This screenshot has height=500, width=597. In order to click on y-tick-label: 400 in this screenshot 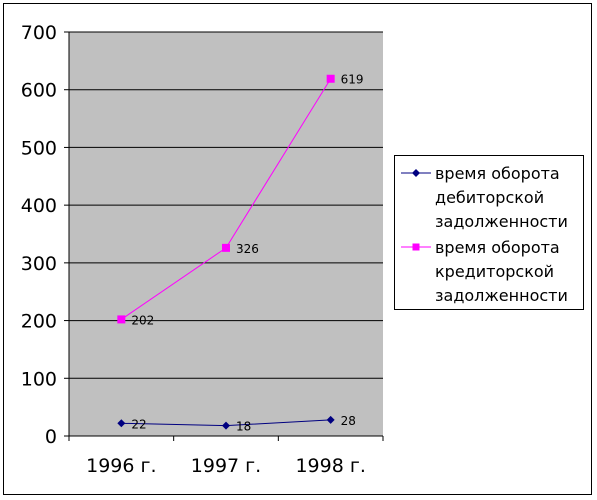, I will do `click(39, 206)`.